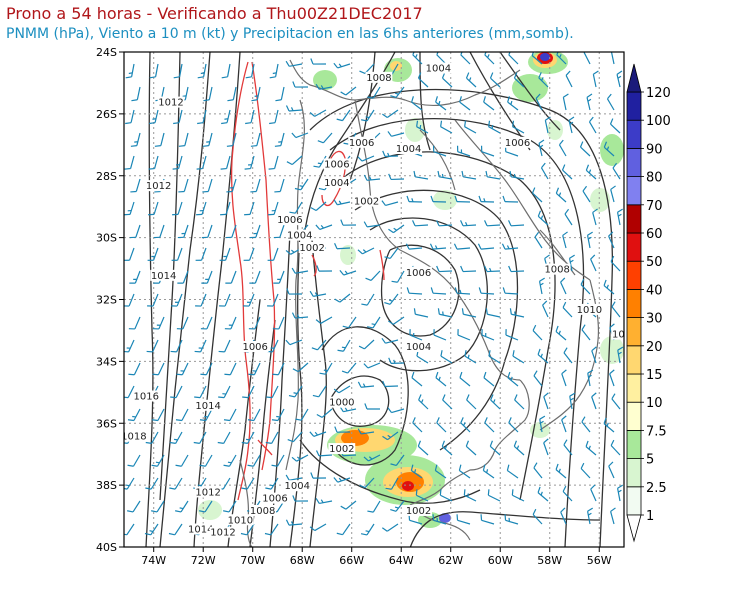 The image size is (750, 600). What do you see at coordinates (654, 290) in the screenshot?
I see `colorbar-label: 40` at bounding box center [654, 290].